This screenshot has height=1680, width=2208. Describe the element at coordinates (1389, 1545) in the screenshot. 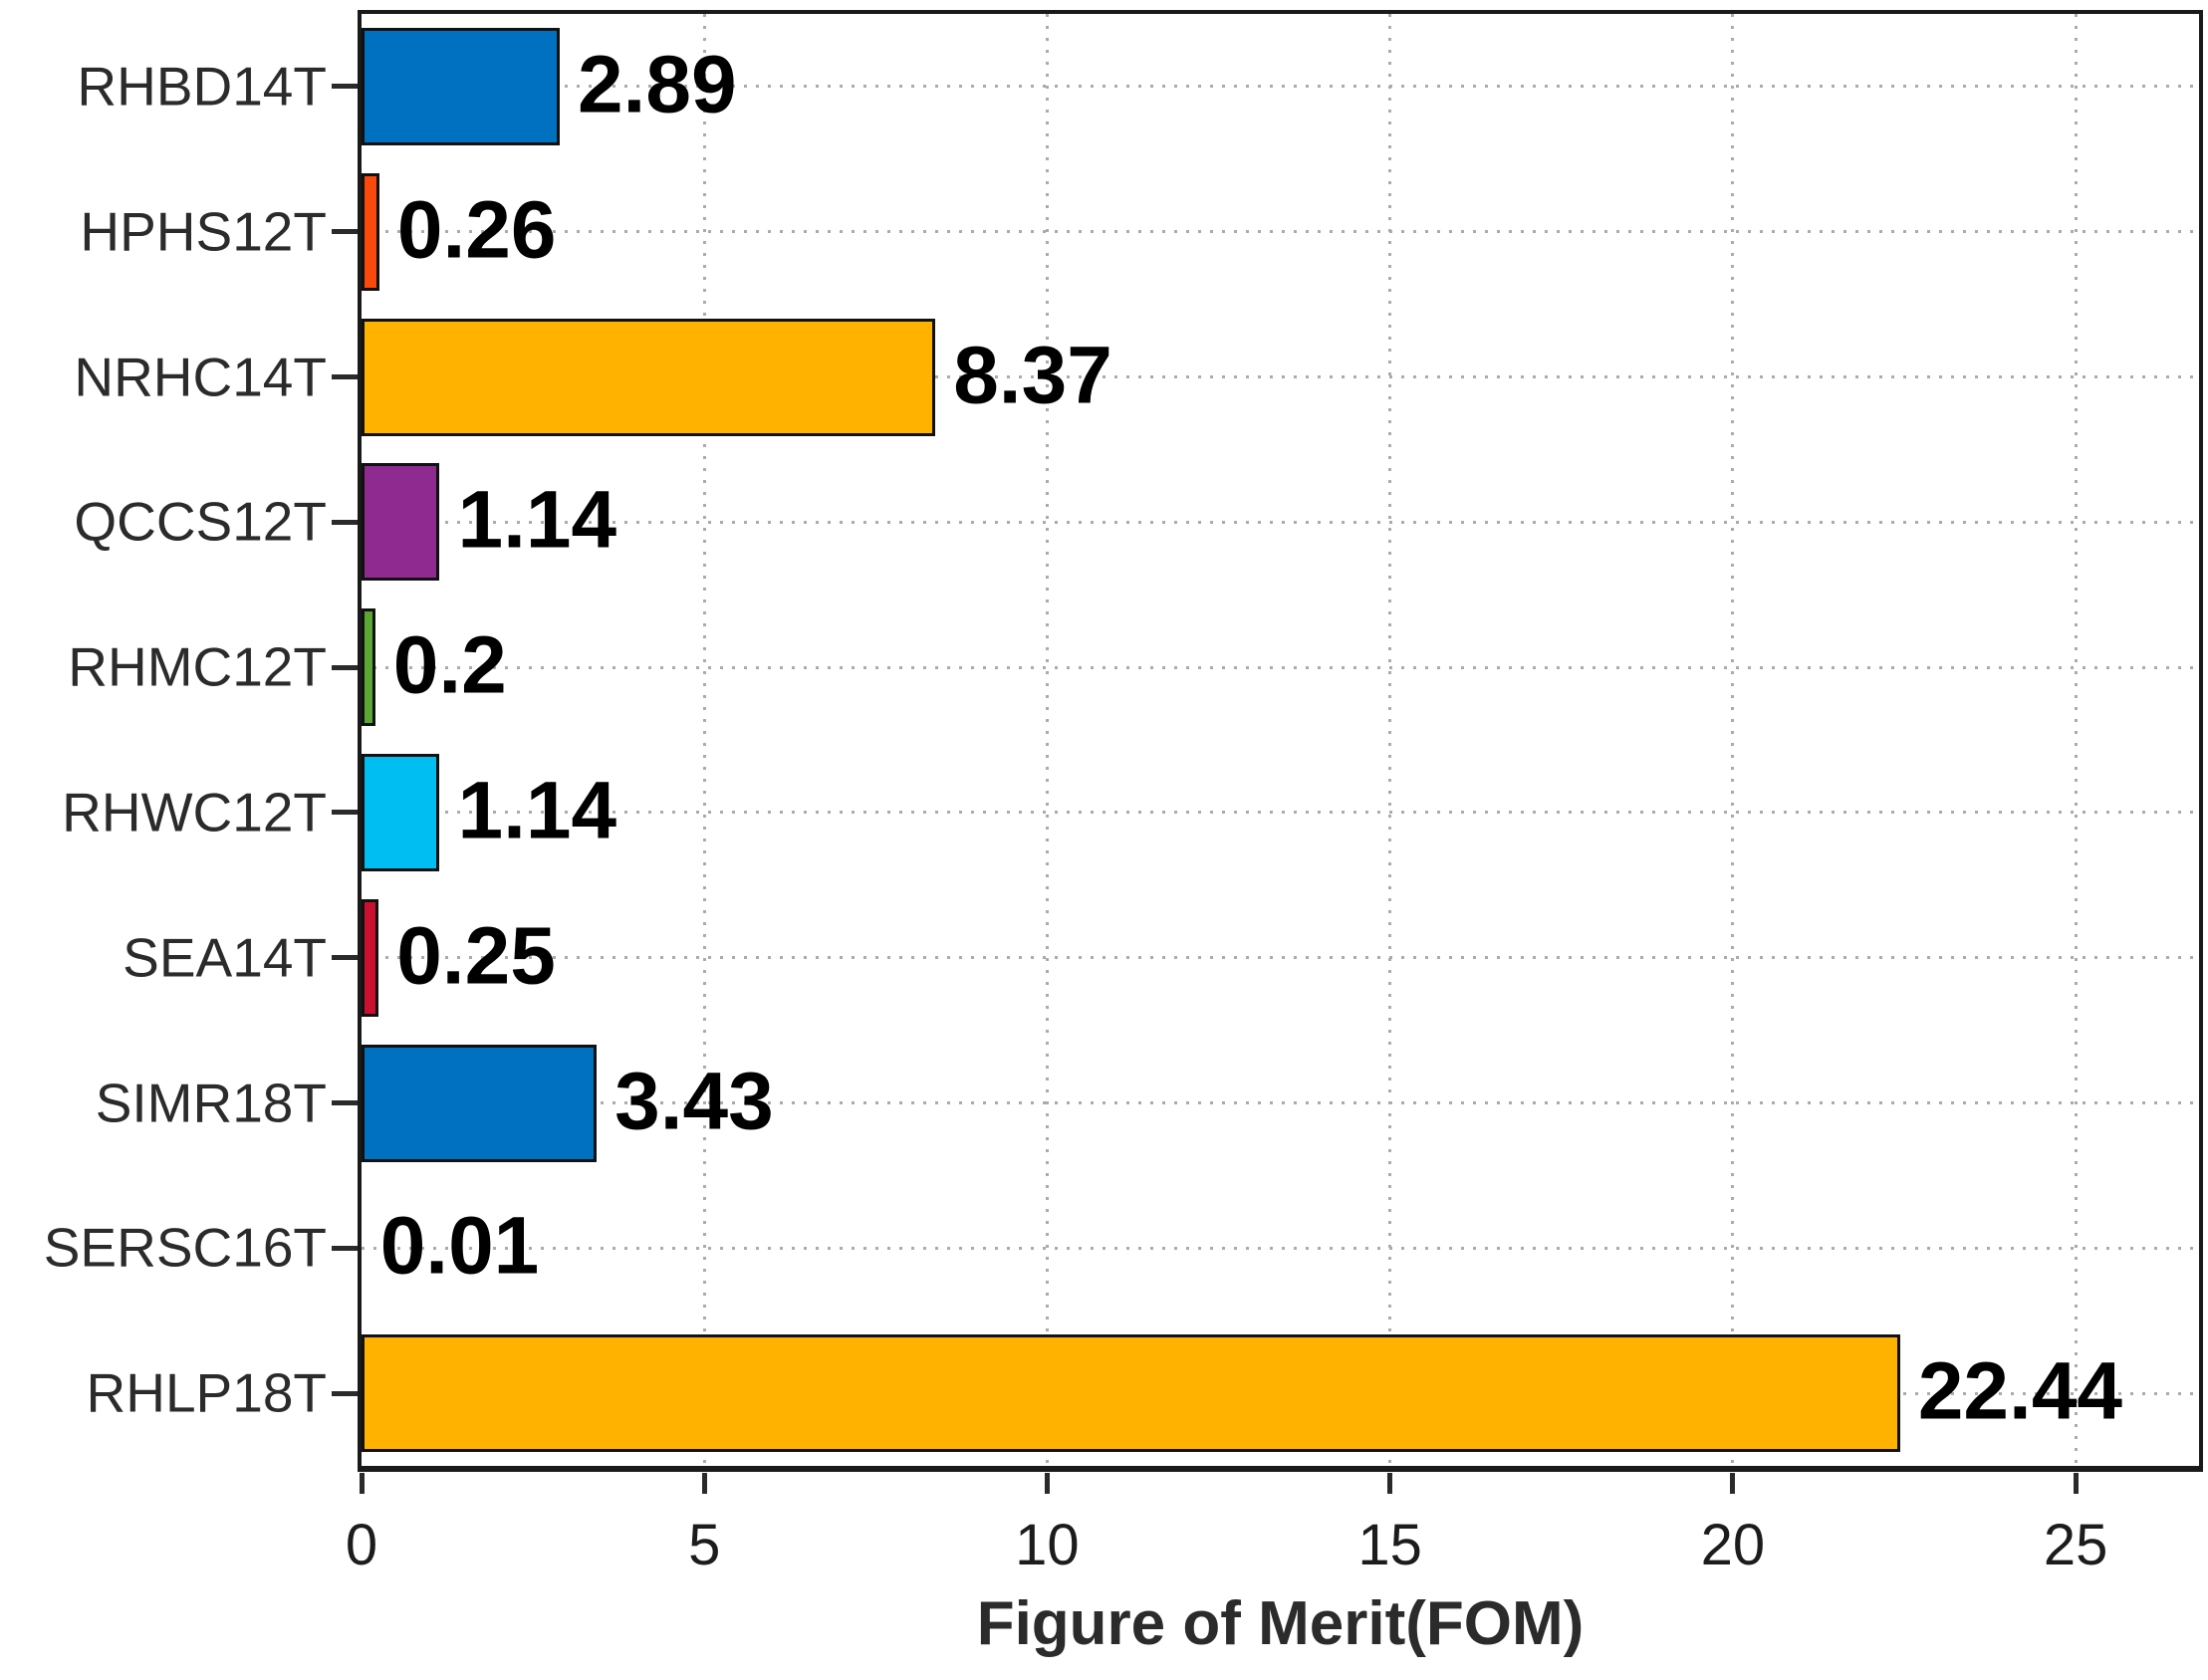

I see `x-tick-label: 15` at that location.